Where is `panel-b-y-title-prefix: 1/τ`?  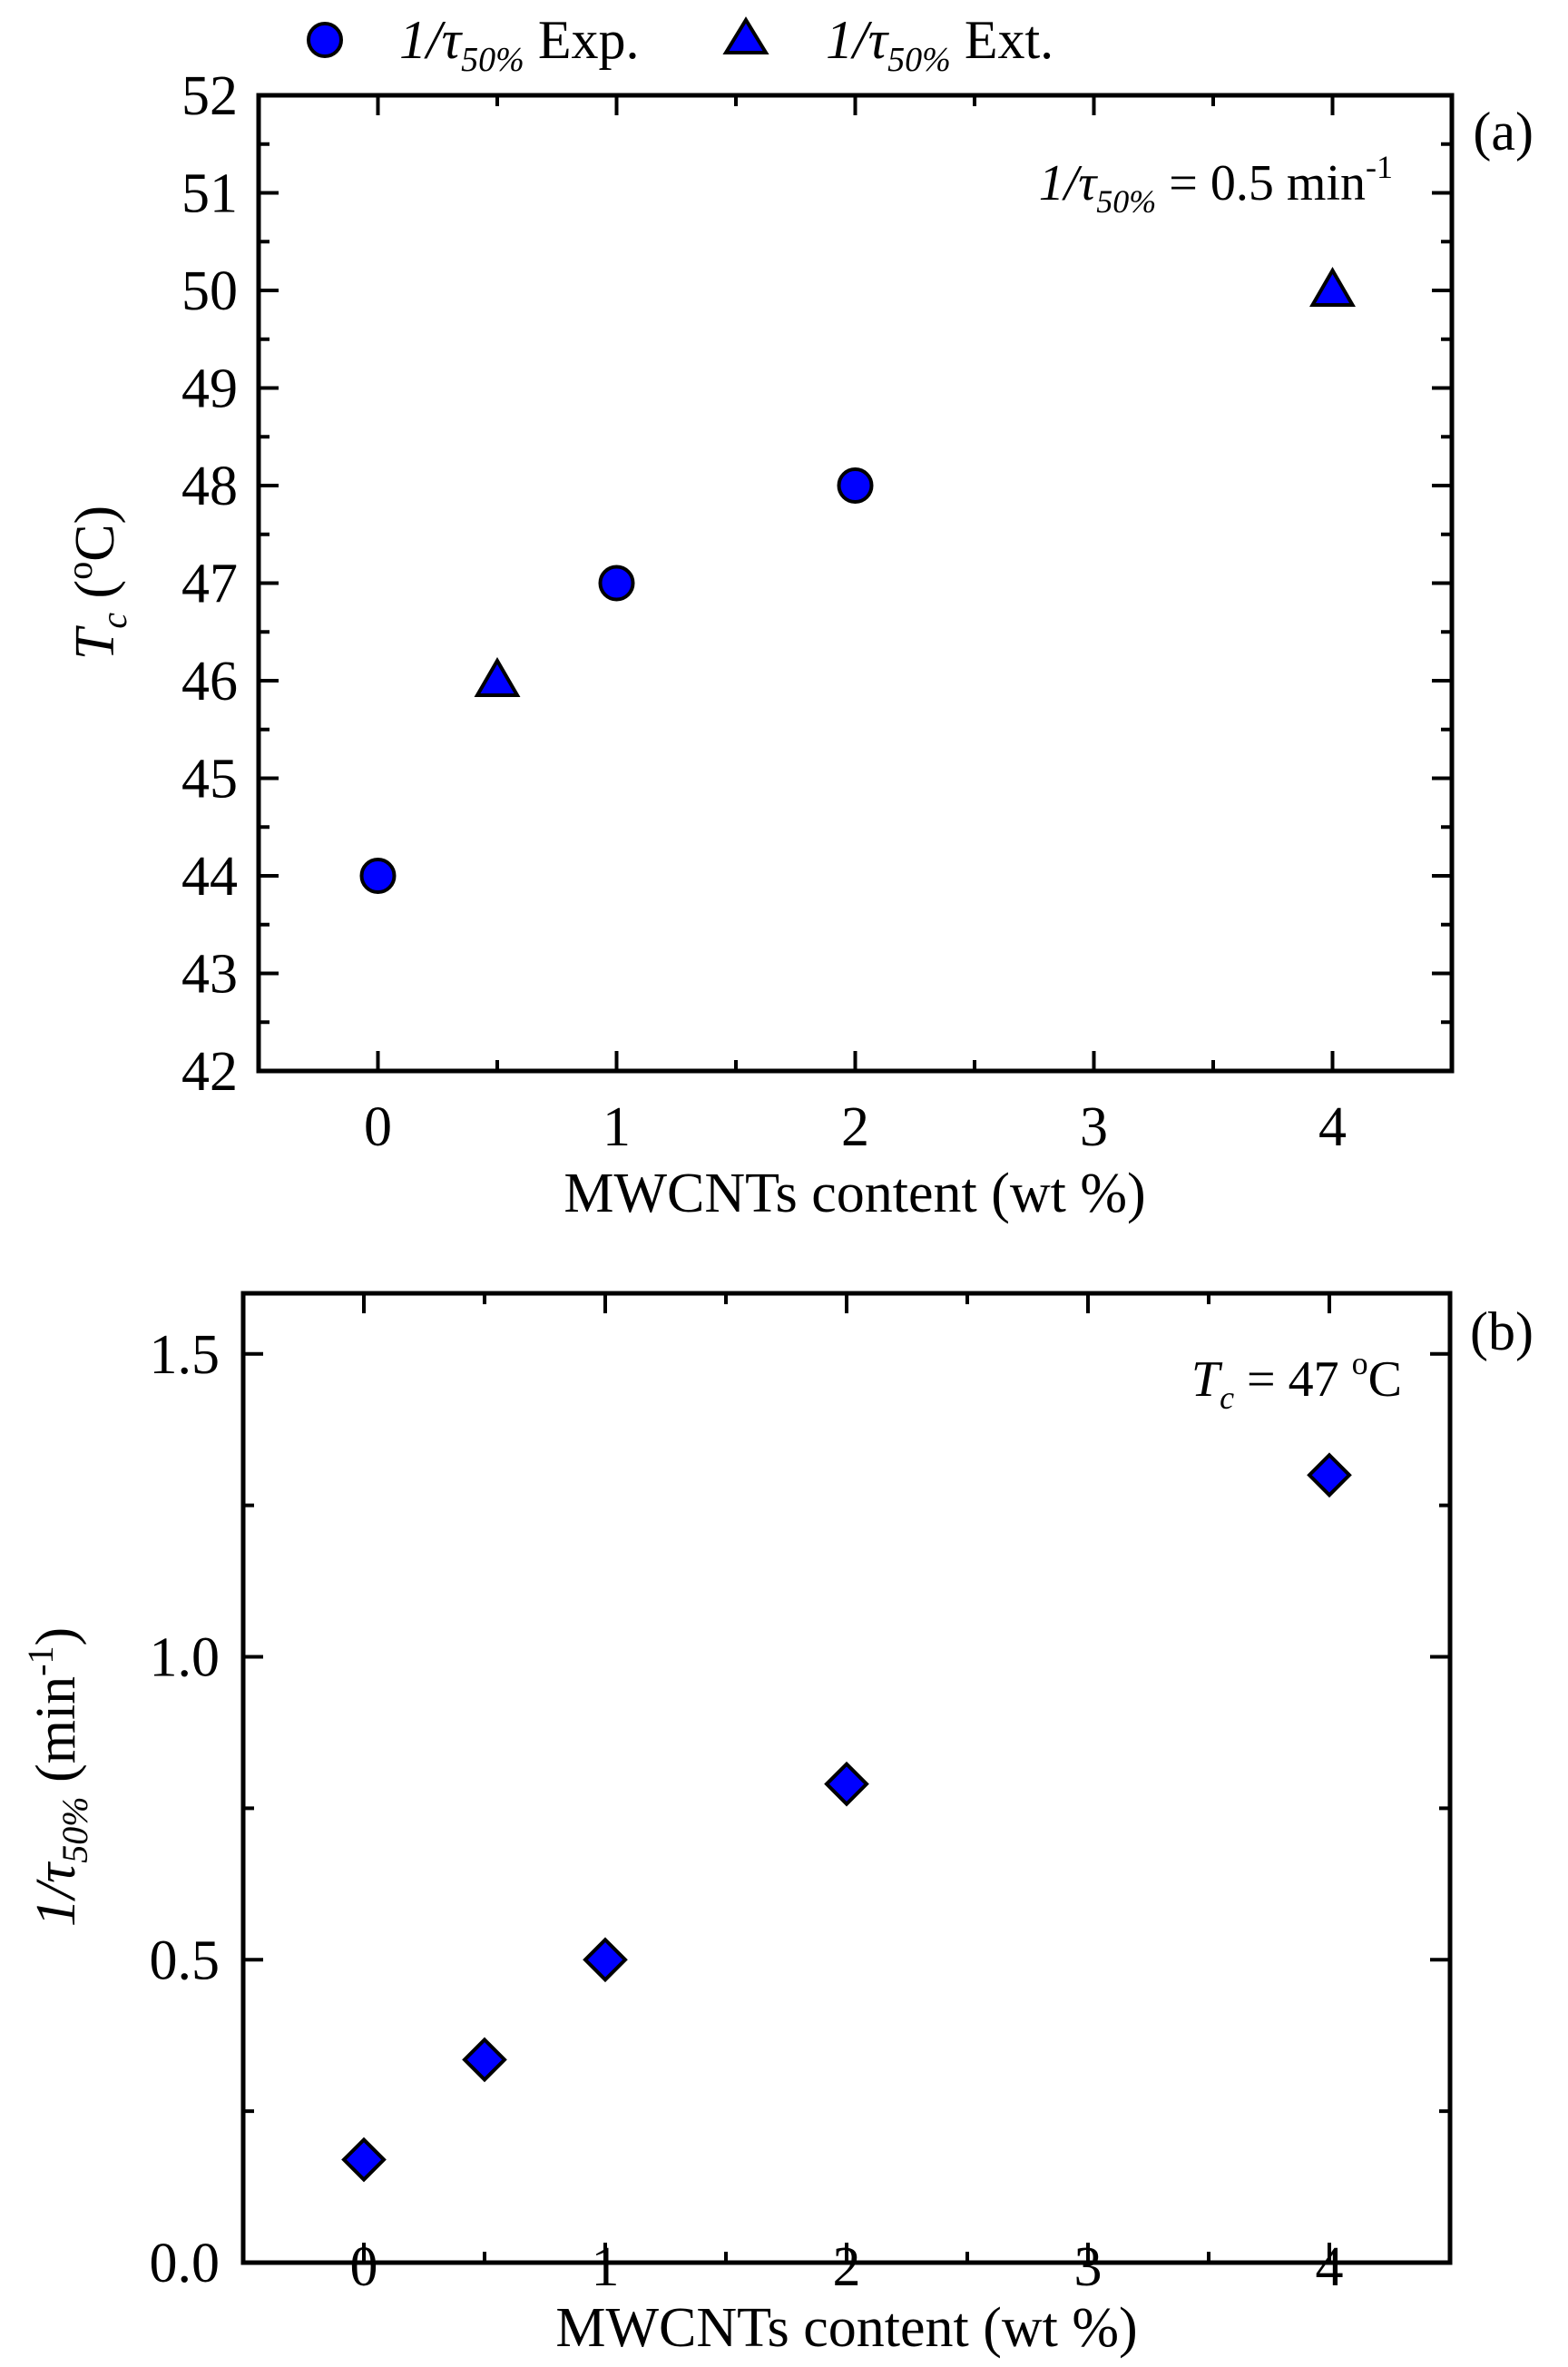 panel-b-y-title-prefix: 1/τ is located at coordinates (56, 1894).